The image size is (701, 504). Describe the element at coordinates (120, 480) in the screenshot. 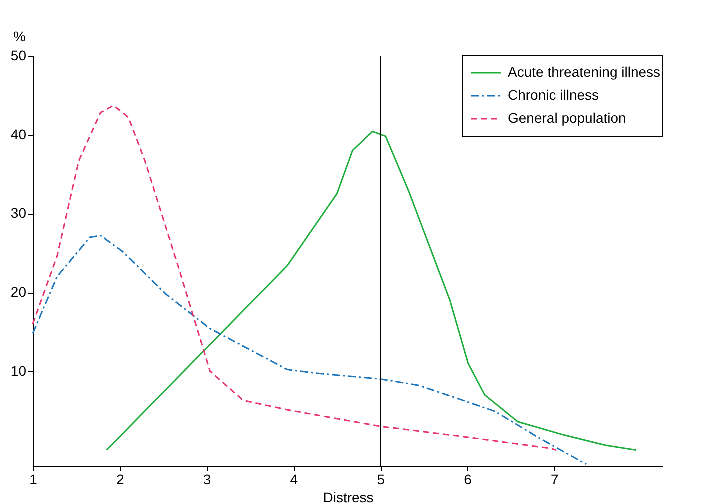

I see `x-tick-label: 2` at that location.